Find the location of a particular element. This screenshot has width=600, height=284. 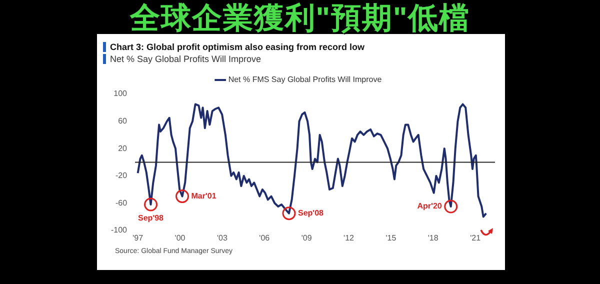

x-tick-label: '09 is located at coordinates (306, 237).